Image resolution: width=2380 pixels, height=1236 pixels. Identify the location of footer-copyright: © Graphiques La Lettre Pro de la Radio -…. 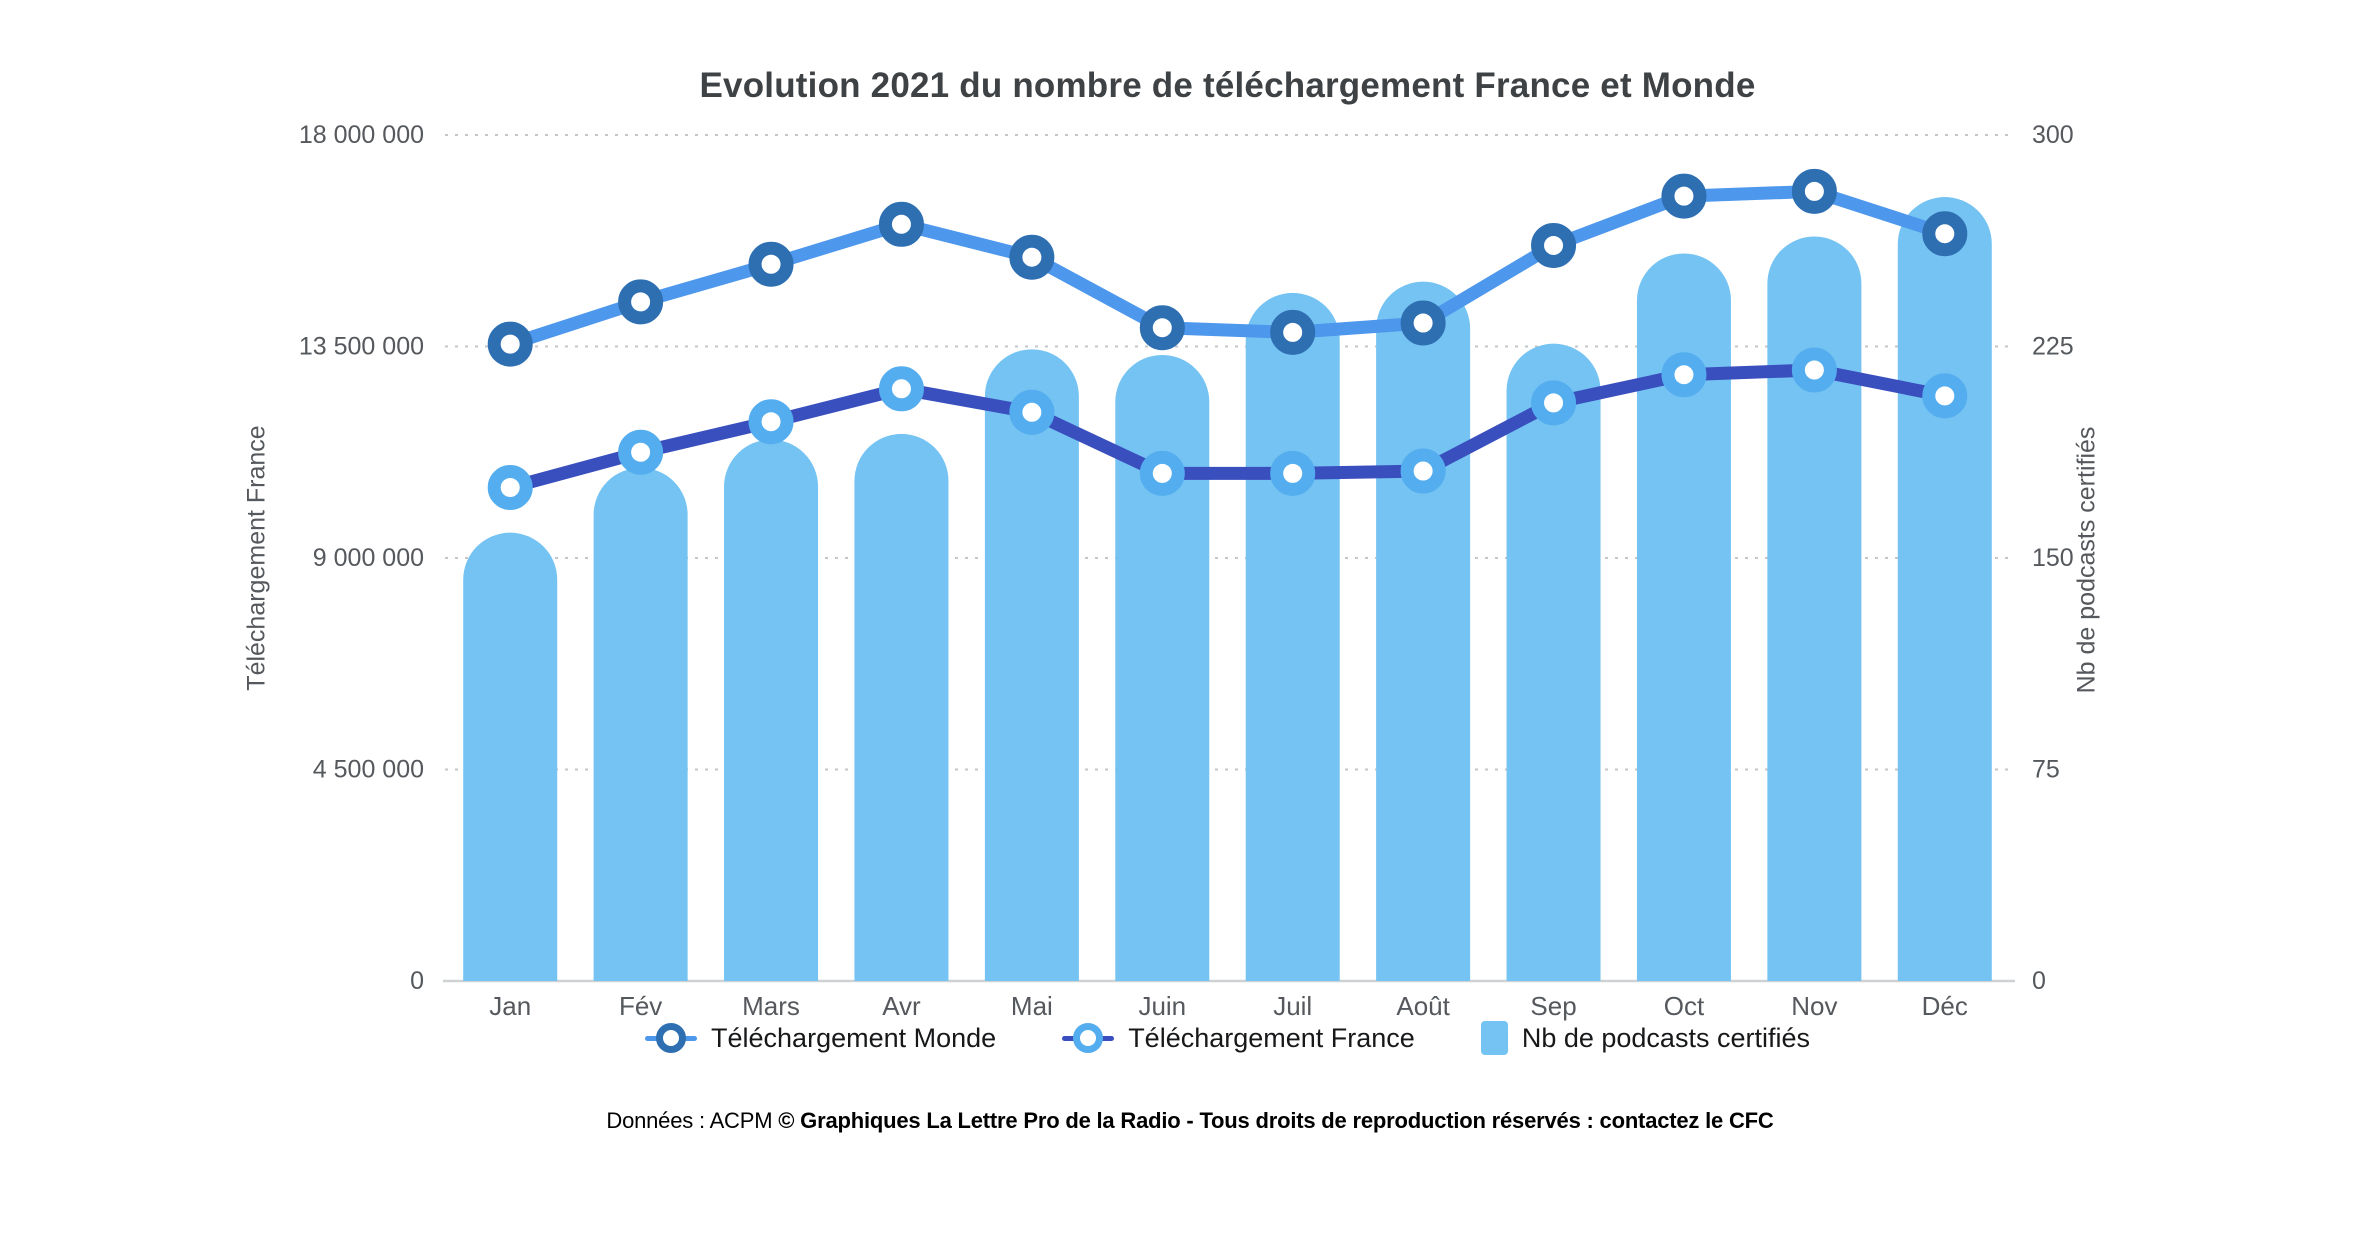
(1276, 1120).